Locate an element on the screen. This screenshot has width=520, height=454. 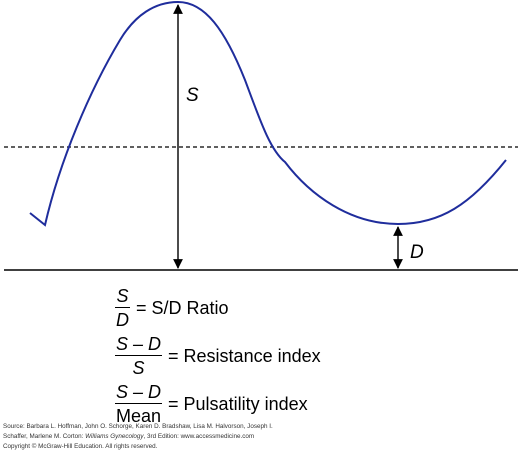
denominator: D is located at coordinates (122, 320).